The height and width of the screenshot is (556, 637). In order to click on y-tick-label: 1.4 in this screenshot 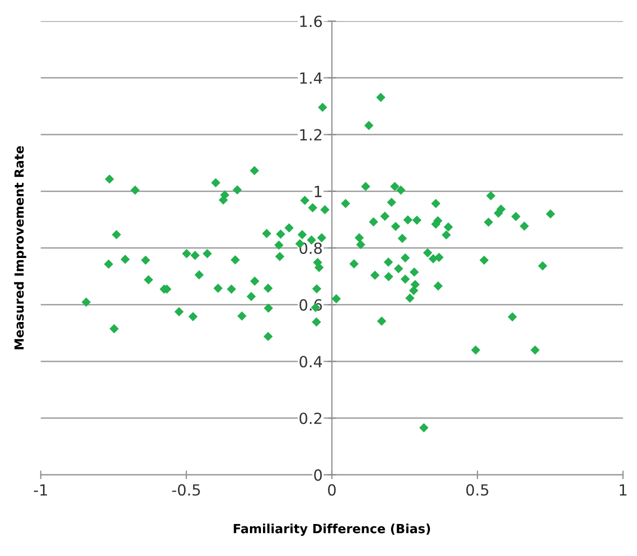, I will do `click(311, 78)`.